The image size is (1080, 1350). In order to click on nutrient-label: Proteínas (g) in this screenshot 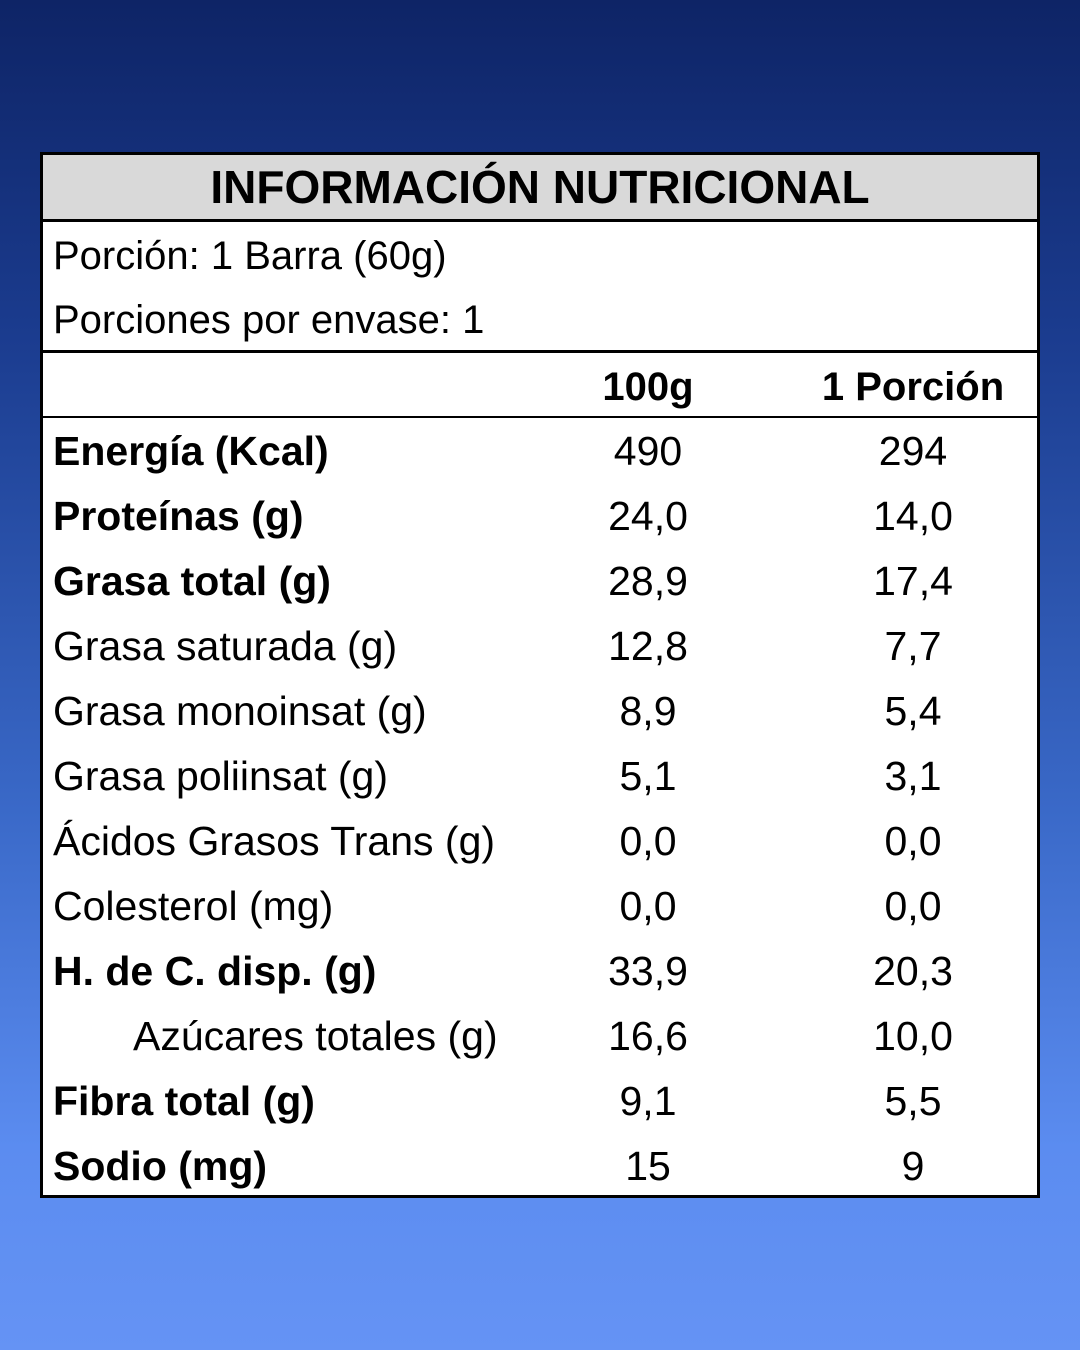, I will do `click(178, 516)`.